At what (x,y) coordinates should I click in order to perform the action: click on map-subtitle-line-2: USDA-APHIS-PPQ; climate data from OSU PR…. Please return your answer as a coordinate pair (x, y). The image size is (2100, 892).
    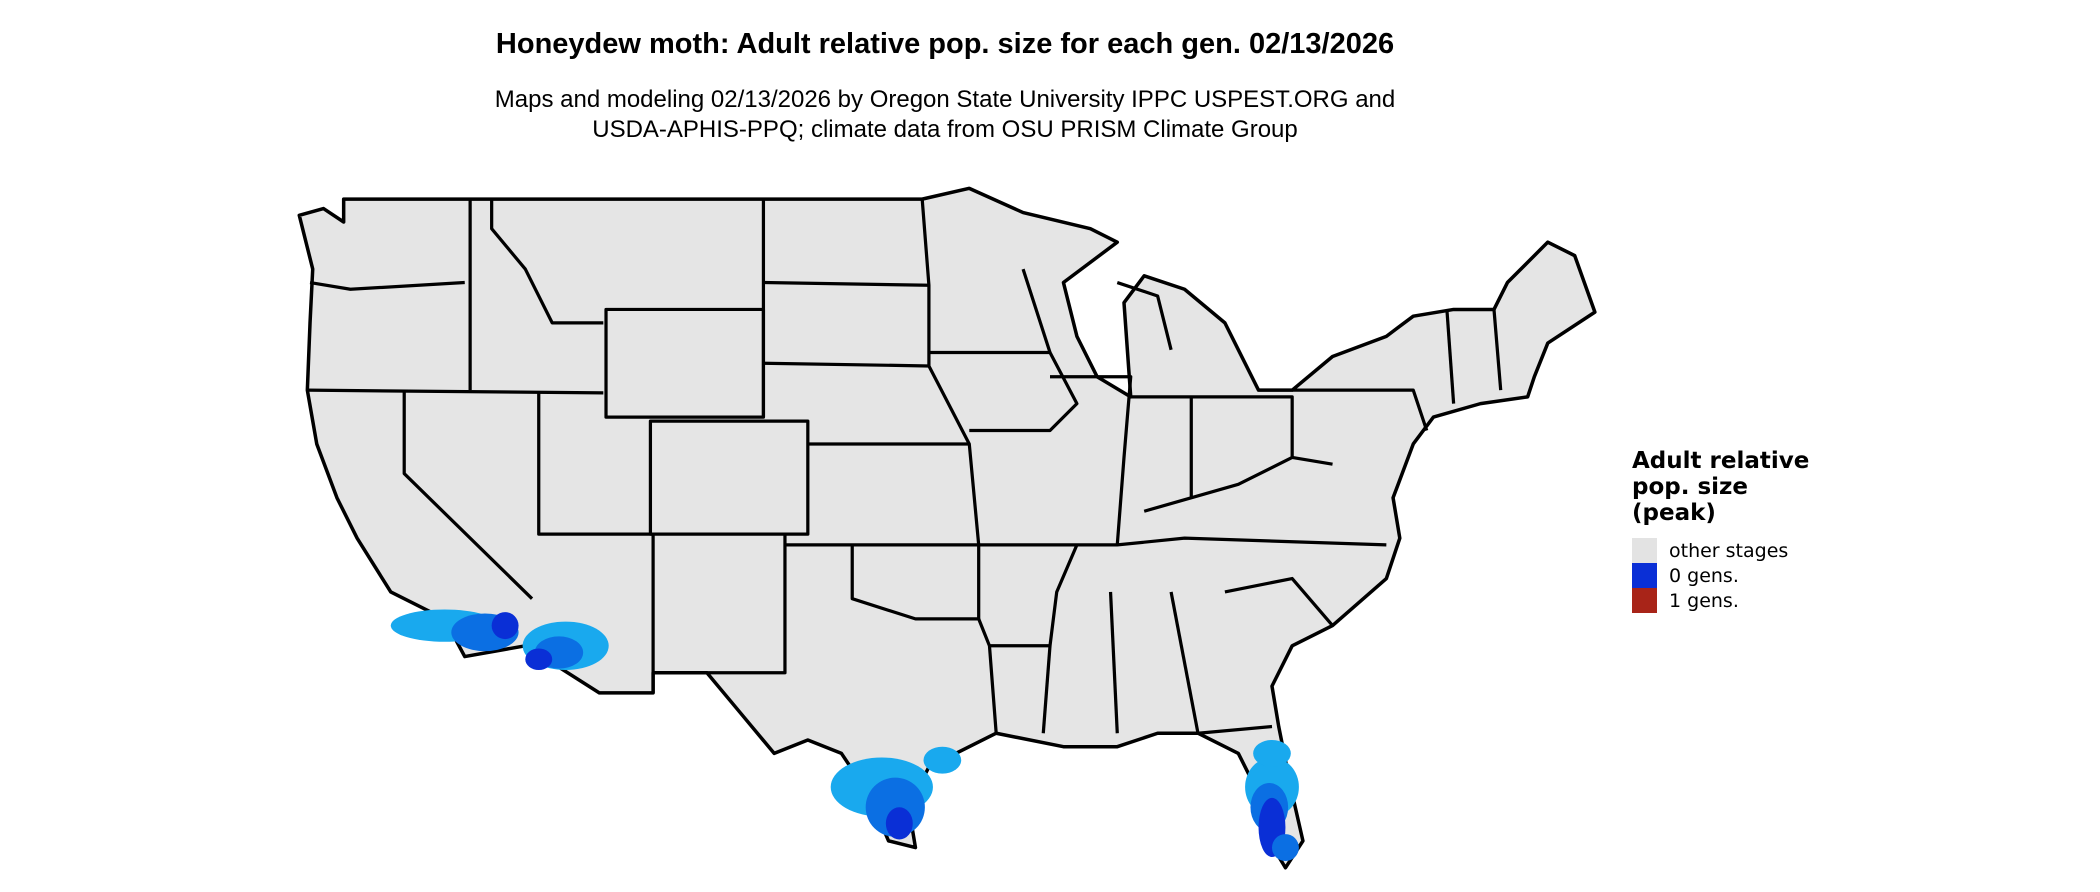
    Looking at the image, I should click on (945, 129).